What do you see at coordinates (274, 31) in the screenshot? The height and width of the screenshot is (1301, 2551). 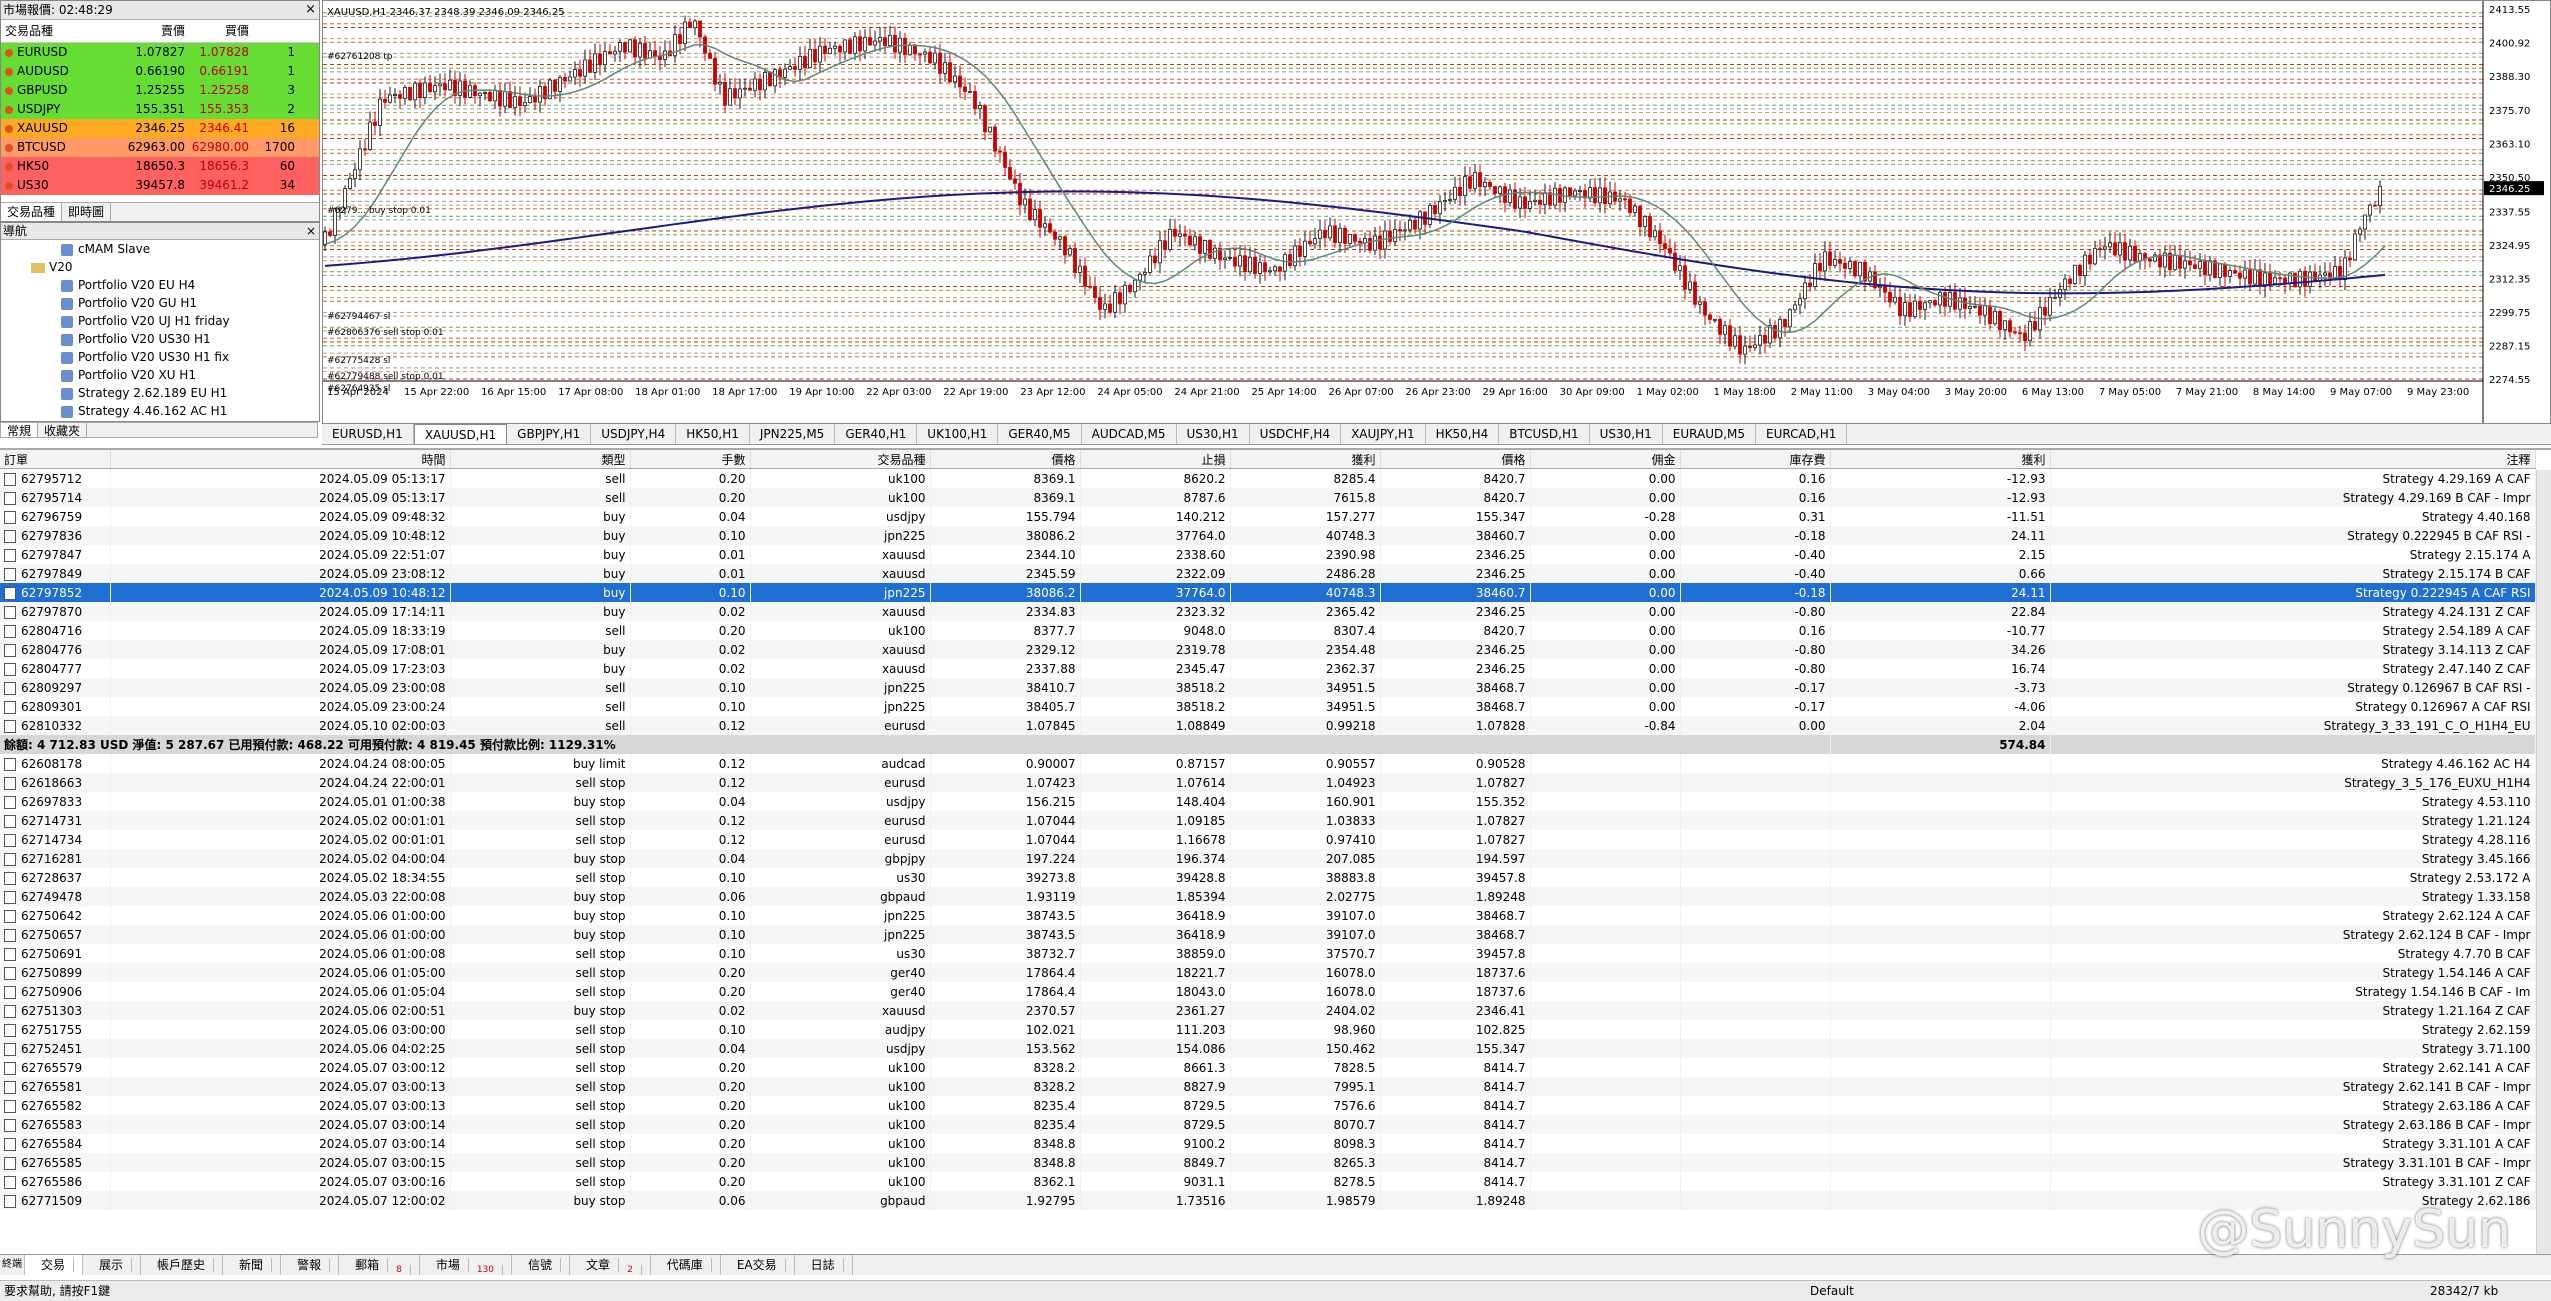 I see `col-spread` at bounding box center [274, 31].